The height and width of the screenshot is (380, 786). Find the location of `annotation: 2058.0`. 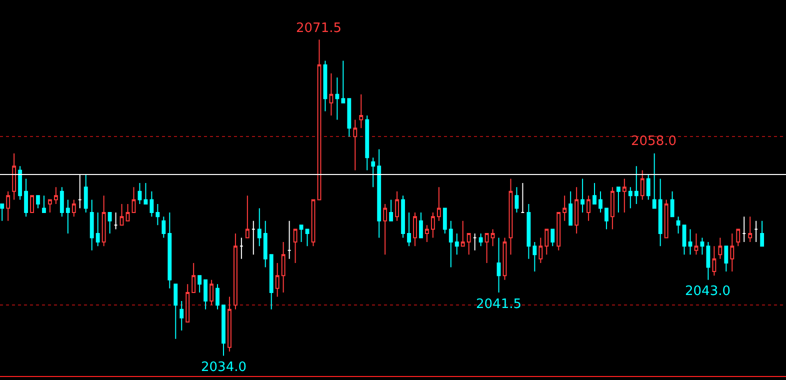

annotation: 2058.0 is located at coordinates (653, 141).